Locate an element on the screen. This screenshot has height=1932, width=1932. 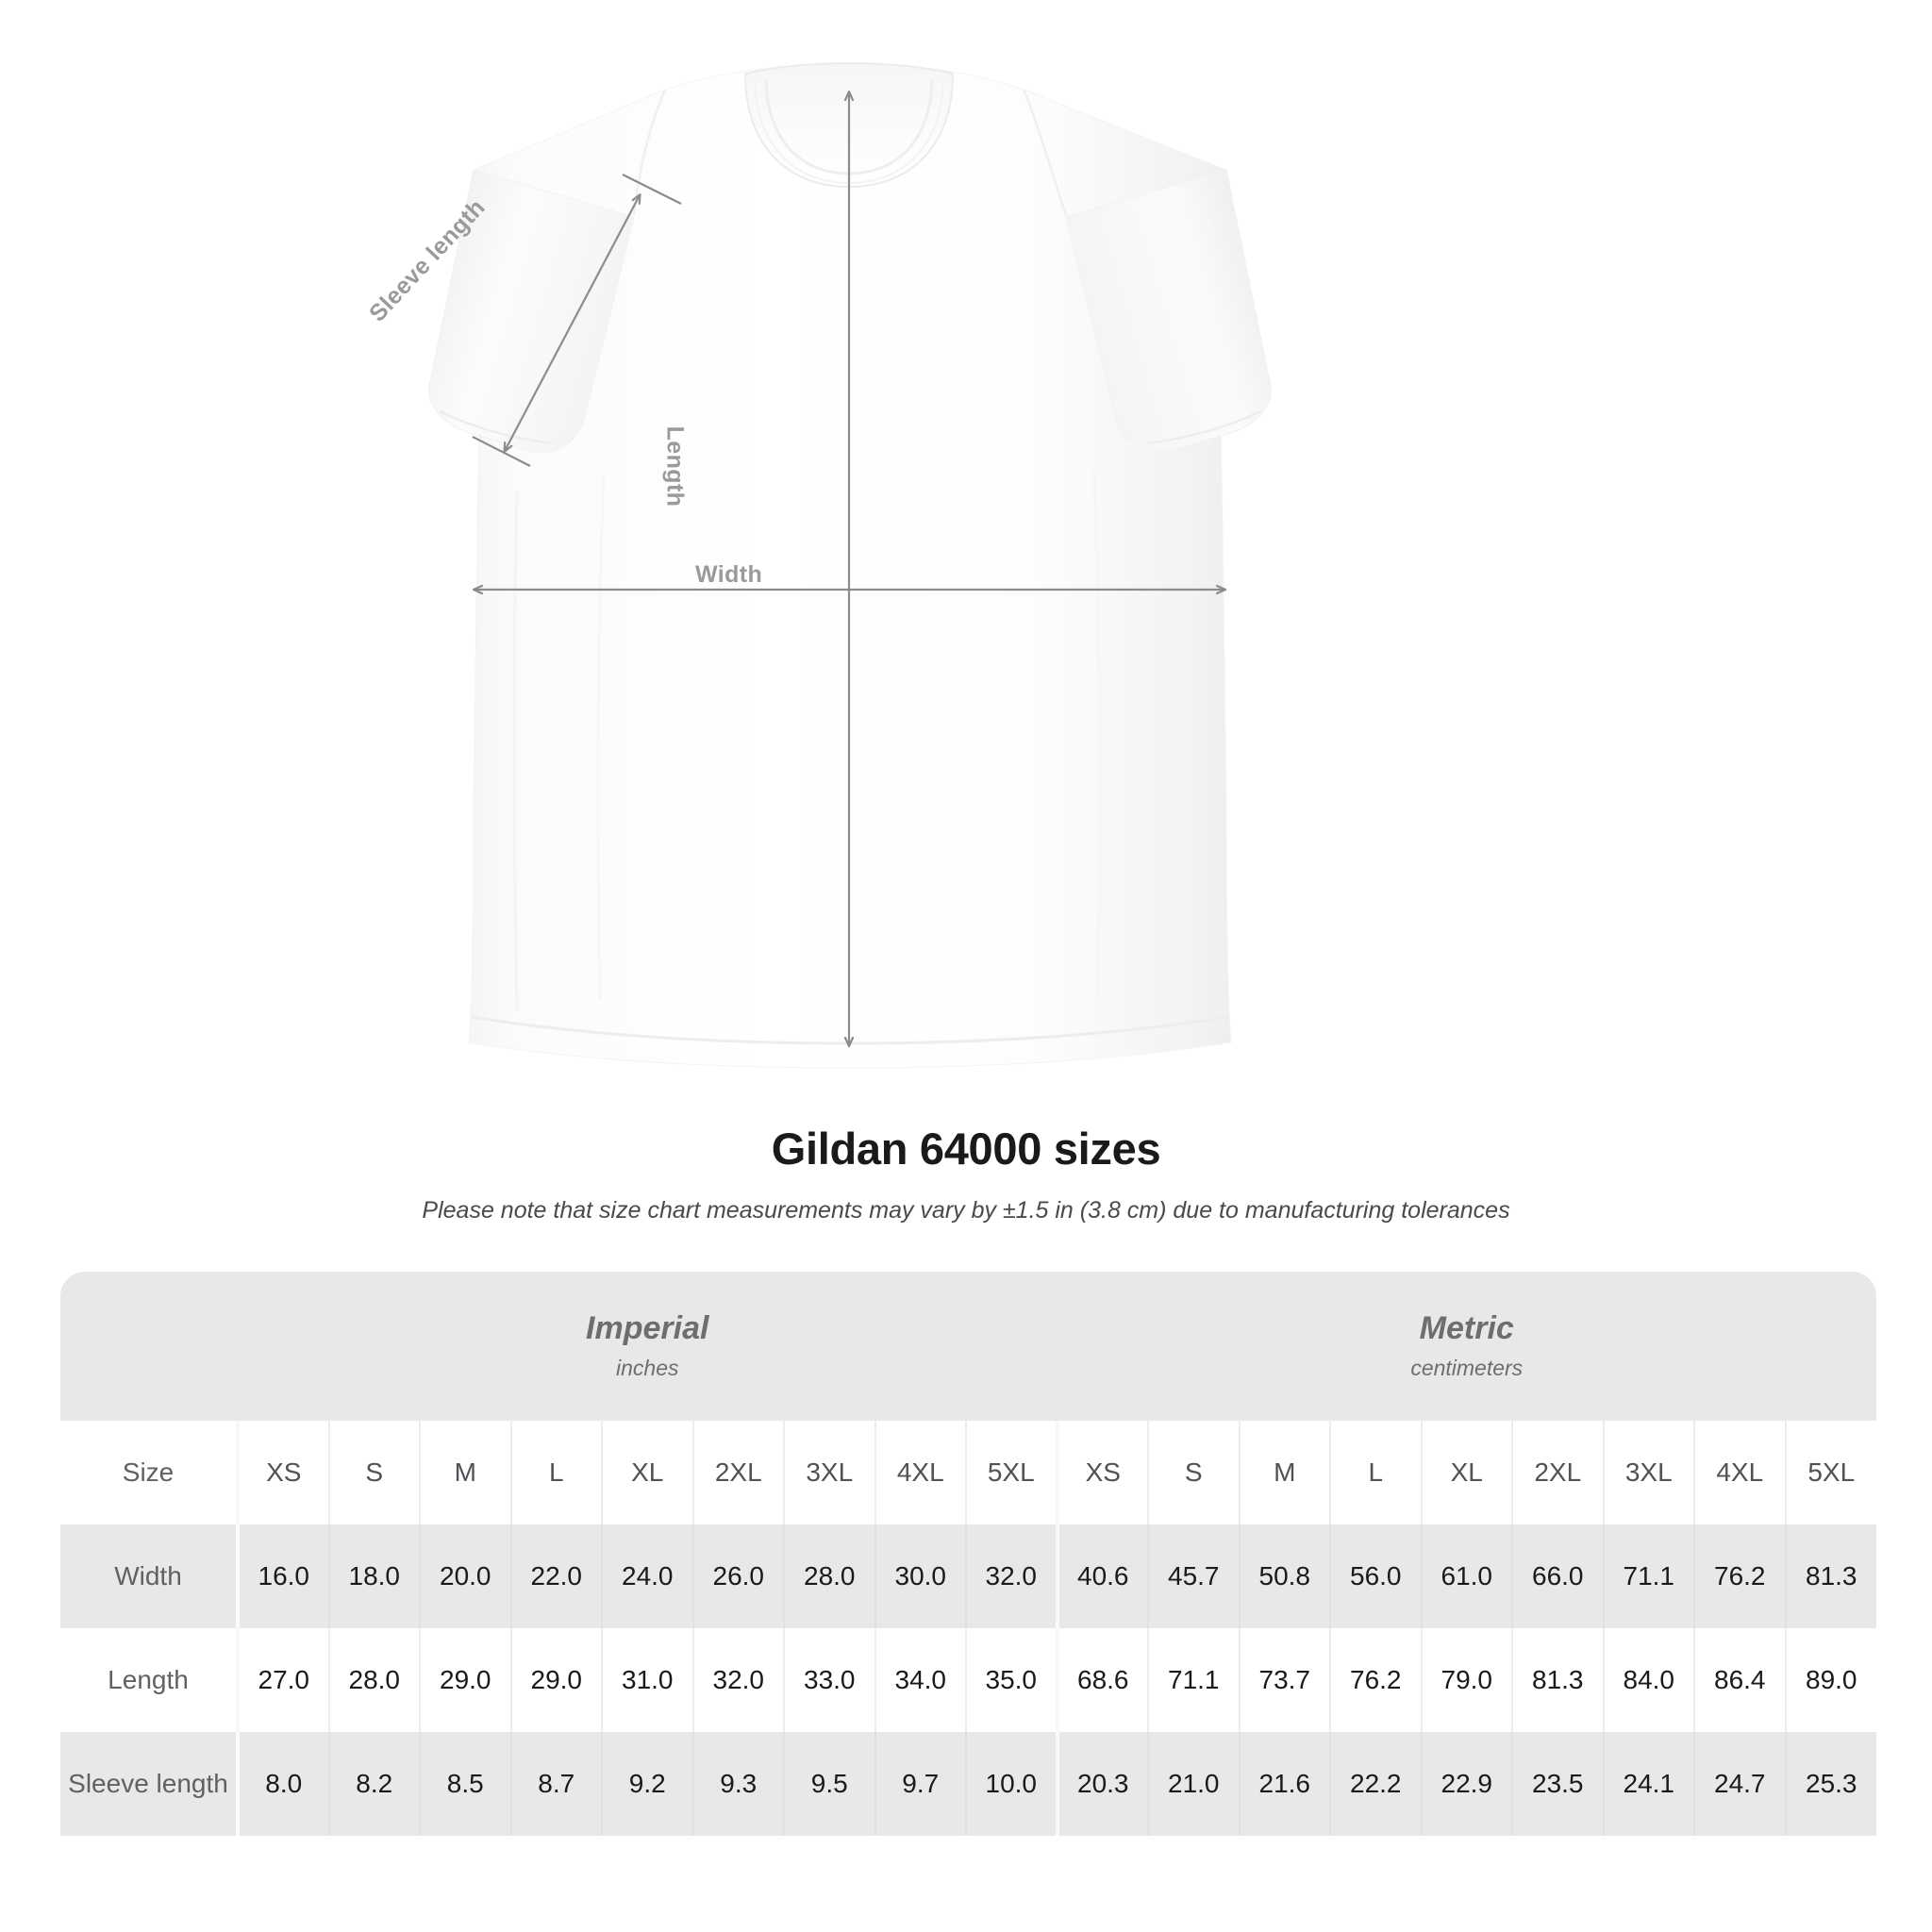
size-header-imperial-xl: XL is located at coordinates (647, 1473).